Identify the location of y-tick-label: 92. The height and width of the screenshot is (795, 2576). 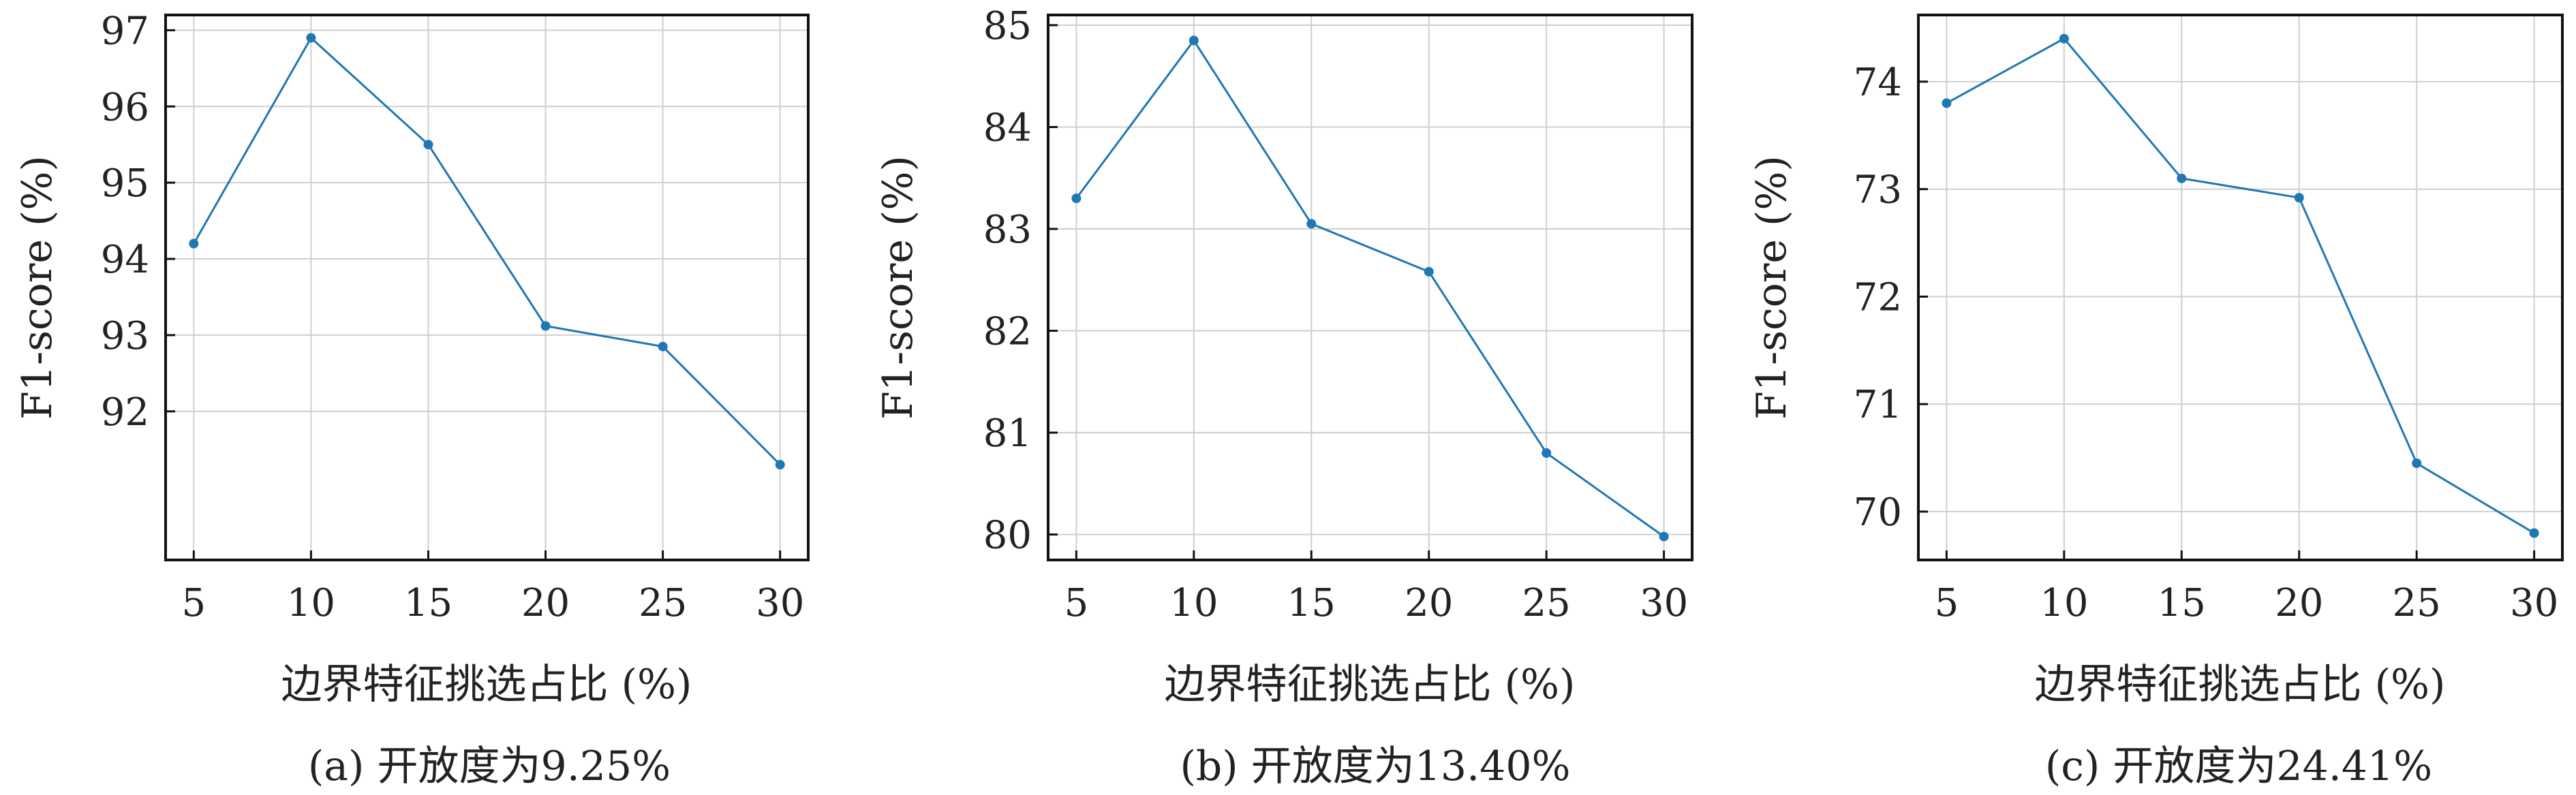
(125, 412).